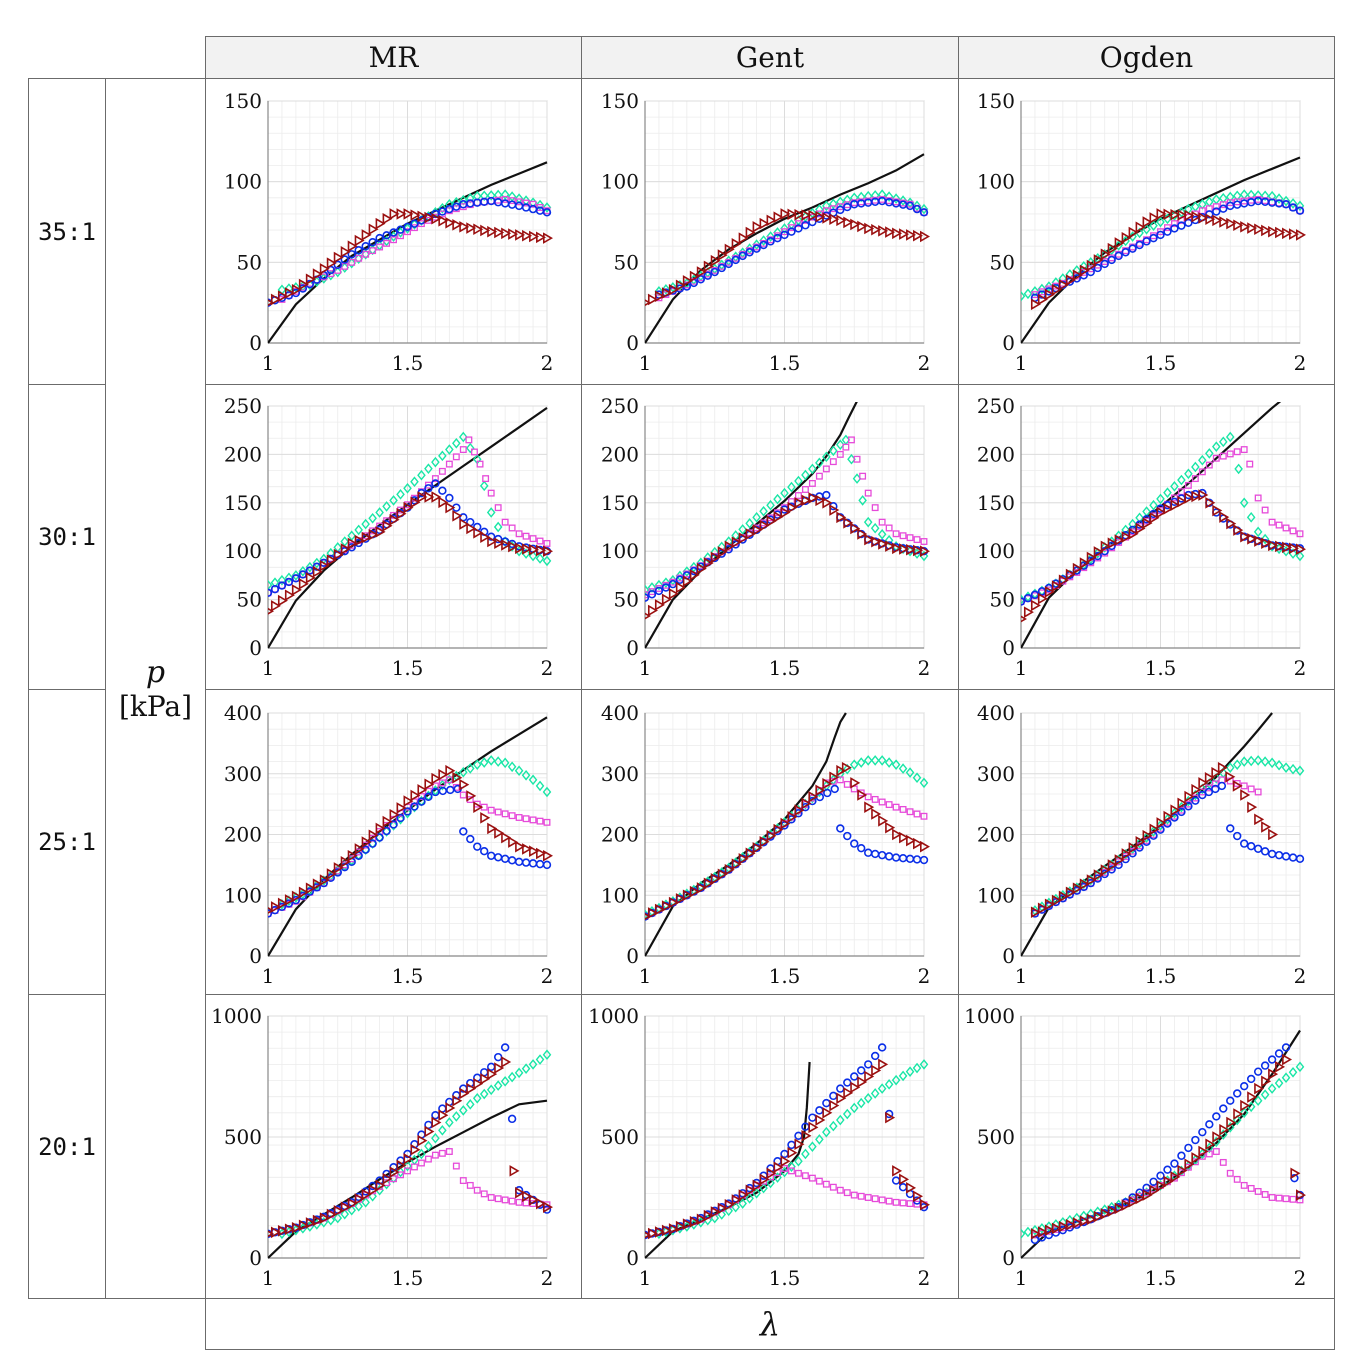  Describe the element at coordinates (620, 454) in the screenshot. I see `y-tick-label: 200` at that location.